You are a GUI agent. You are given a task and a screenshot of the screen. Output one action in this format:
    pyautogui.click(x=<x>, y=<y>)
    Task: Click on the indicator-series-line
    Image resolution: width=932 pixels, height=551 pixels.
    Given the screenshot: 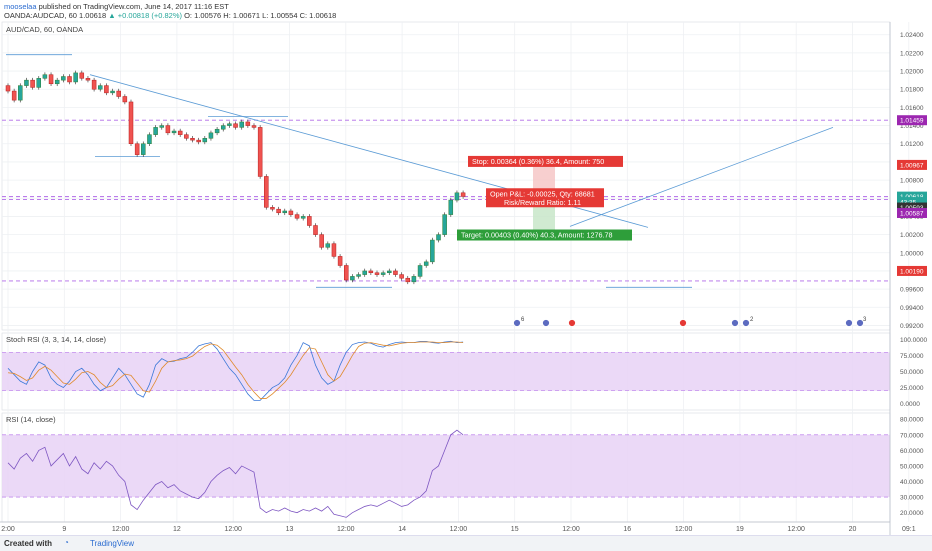 What is the action you would take?
    pyautogui.click(x=235, y=370)
    